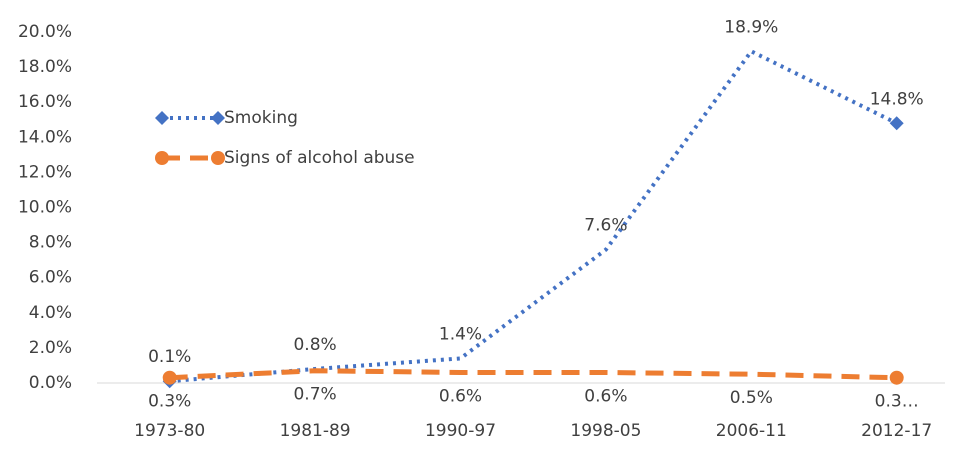  What do you see at coordinates (45, 67) in the screenshot?
I see `y-tick-label: 18.0%` at bounding box center [45, 67].